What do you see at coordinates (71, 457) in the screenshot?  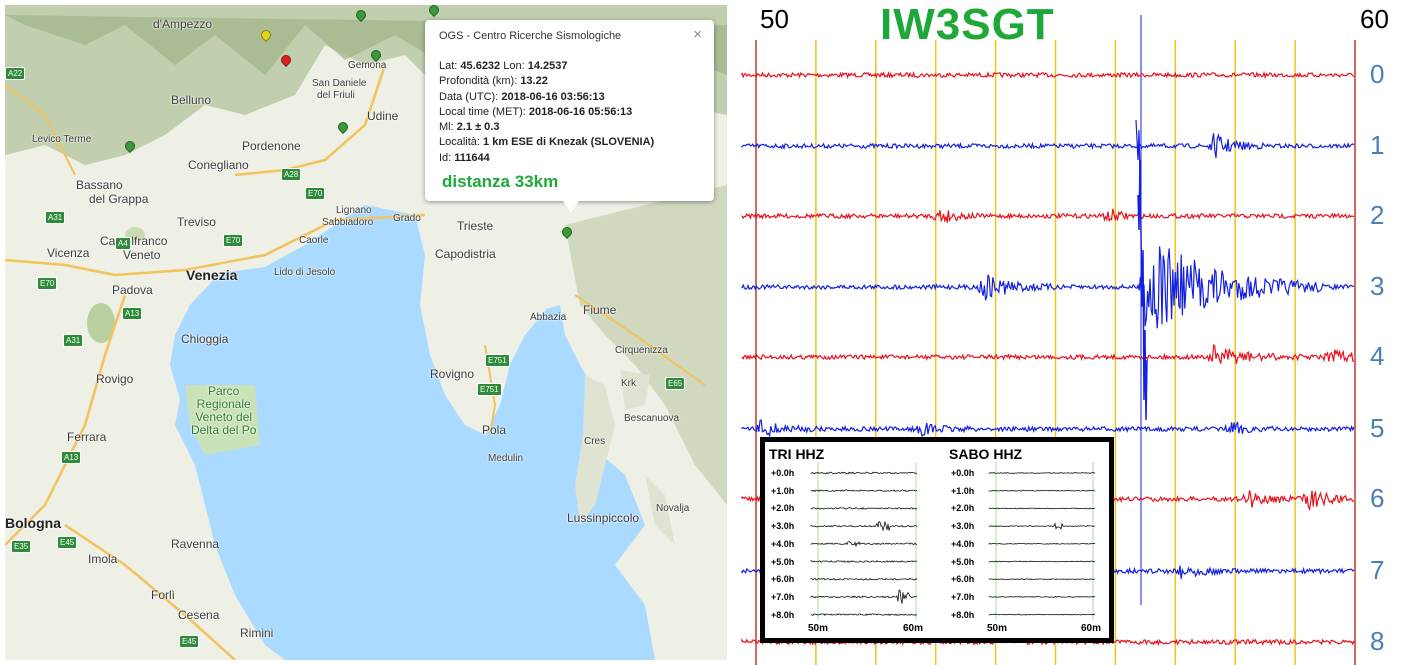 I see `road-shield: A13` at bounding box center [71, 457].